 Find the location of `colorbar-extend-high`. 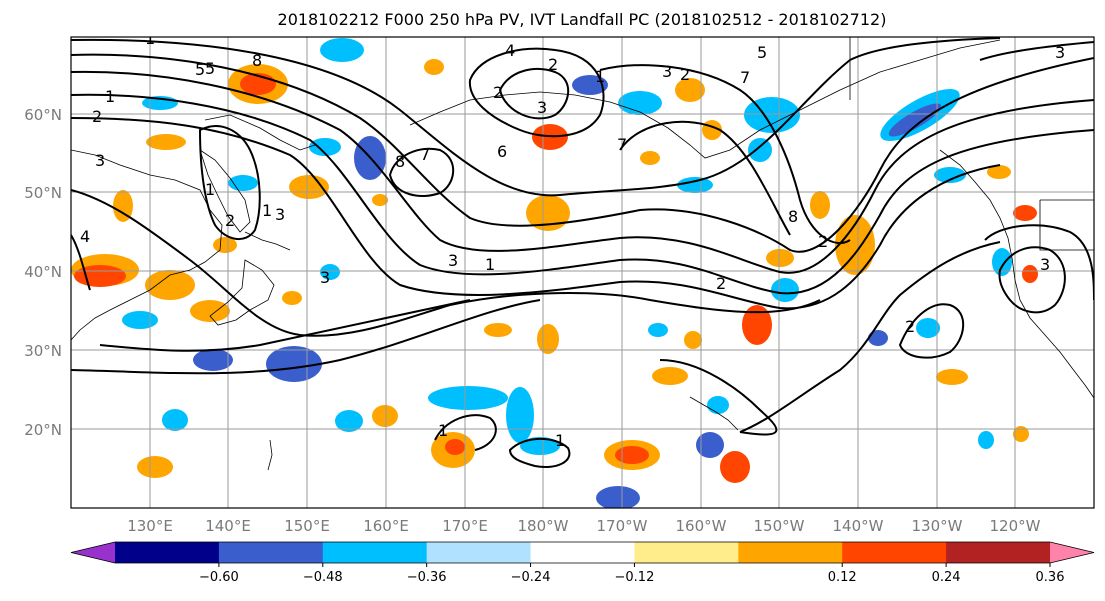

colorbar-extend-high is located at coordinates (1072, 552).